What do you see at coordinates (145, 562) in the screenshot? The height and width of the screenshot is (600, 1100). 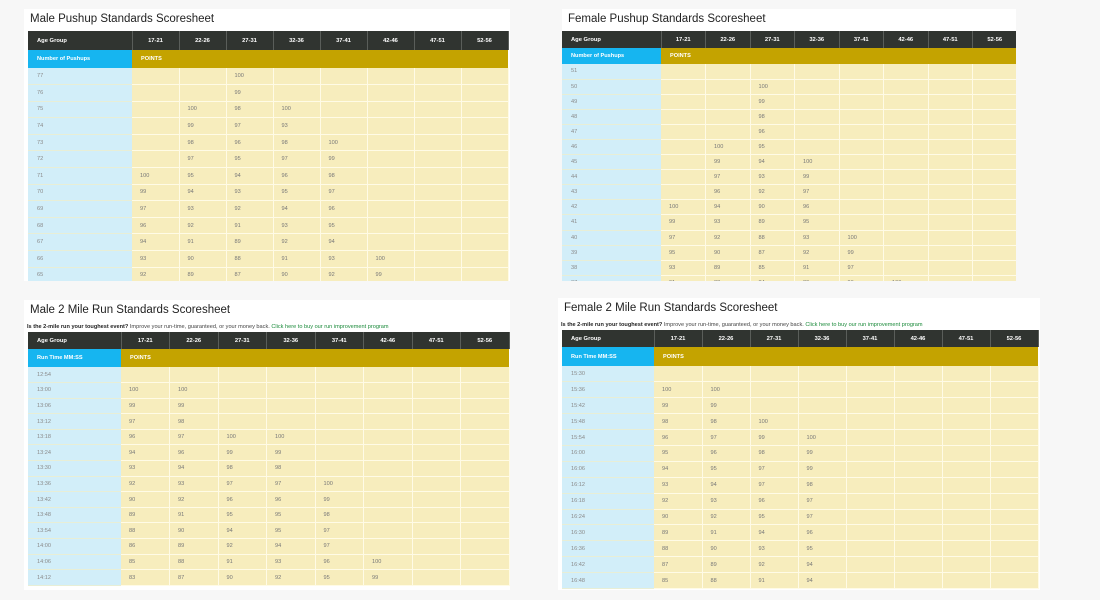 I see `points-cell: 85` at bounding box center [145, 562].